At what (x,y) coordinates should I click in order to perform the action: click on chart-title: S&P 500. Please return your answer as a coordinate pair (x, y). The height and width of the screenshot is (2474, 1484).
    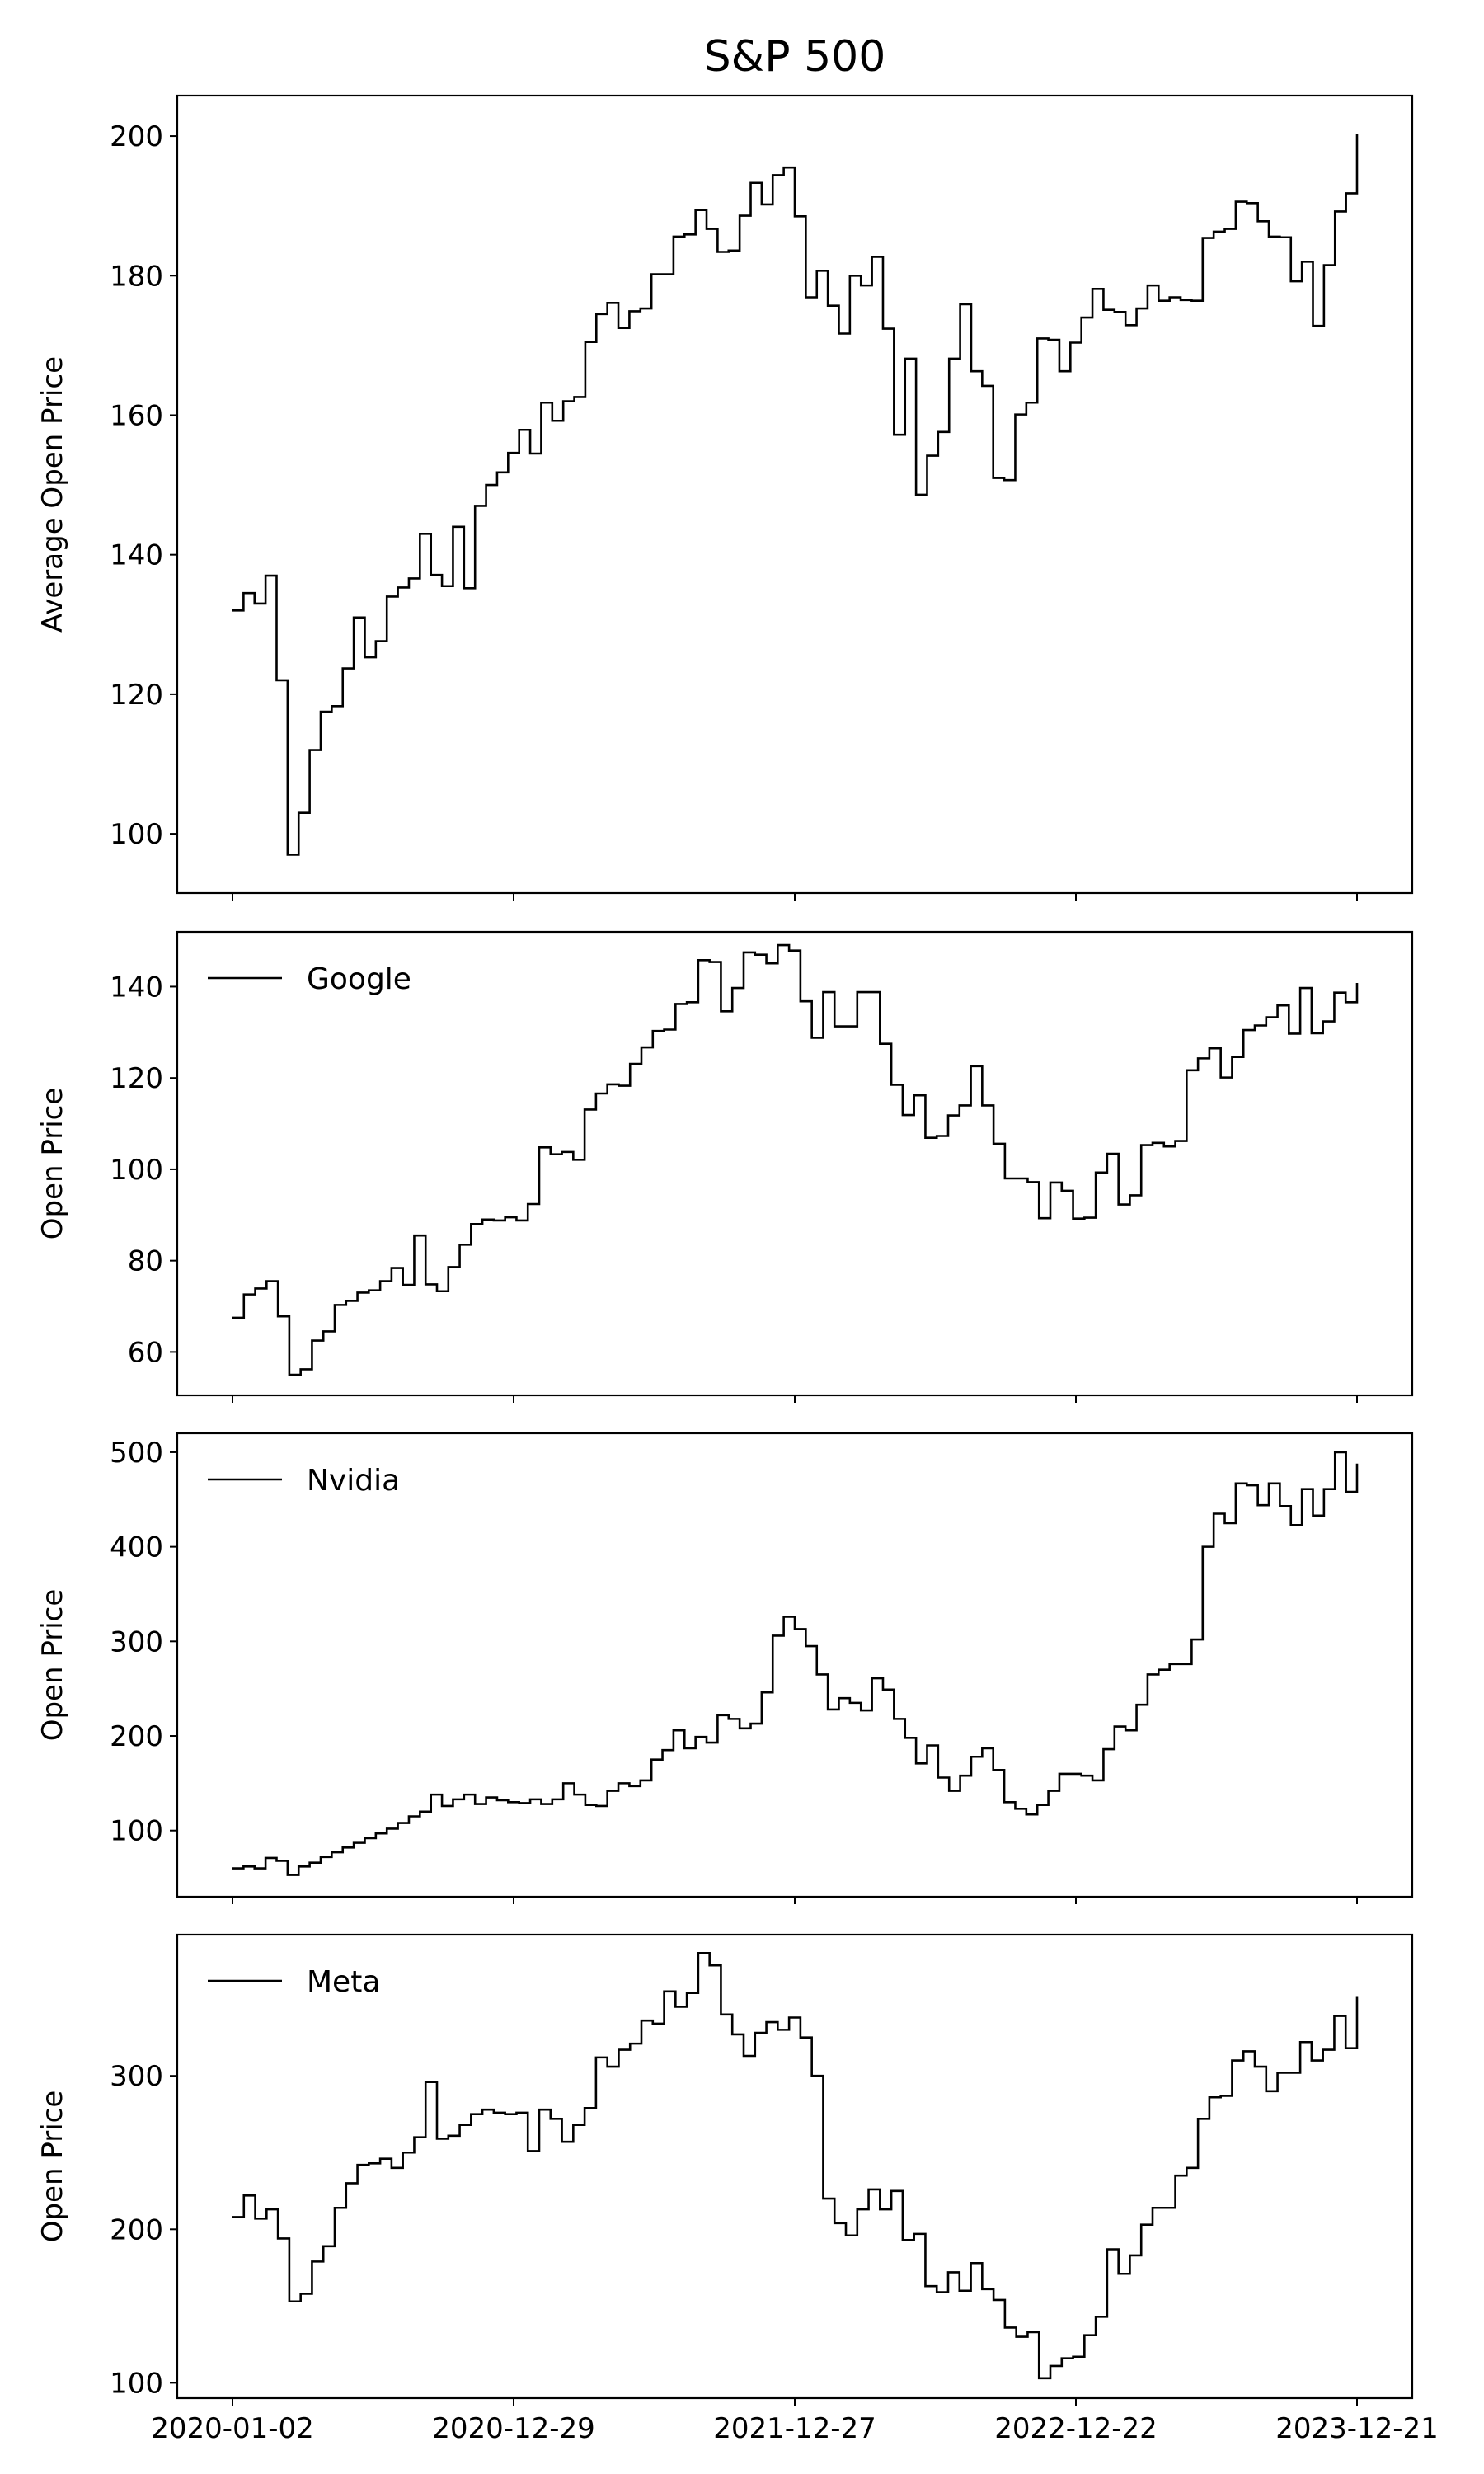
    Looking at the image, I should click on (795, 57).